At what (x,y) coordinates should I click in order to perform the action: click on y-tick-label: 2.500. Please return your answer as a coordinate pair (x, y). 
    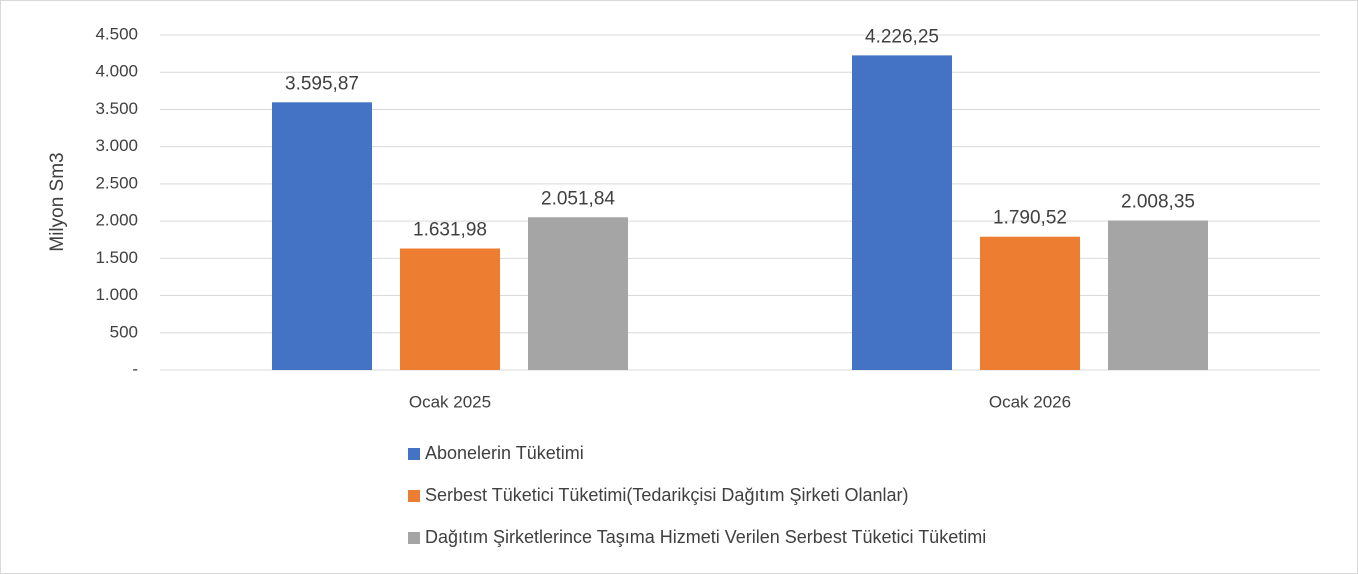
    Looking at the image, I should click on (116, 182).